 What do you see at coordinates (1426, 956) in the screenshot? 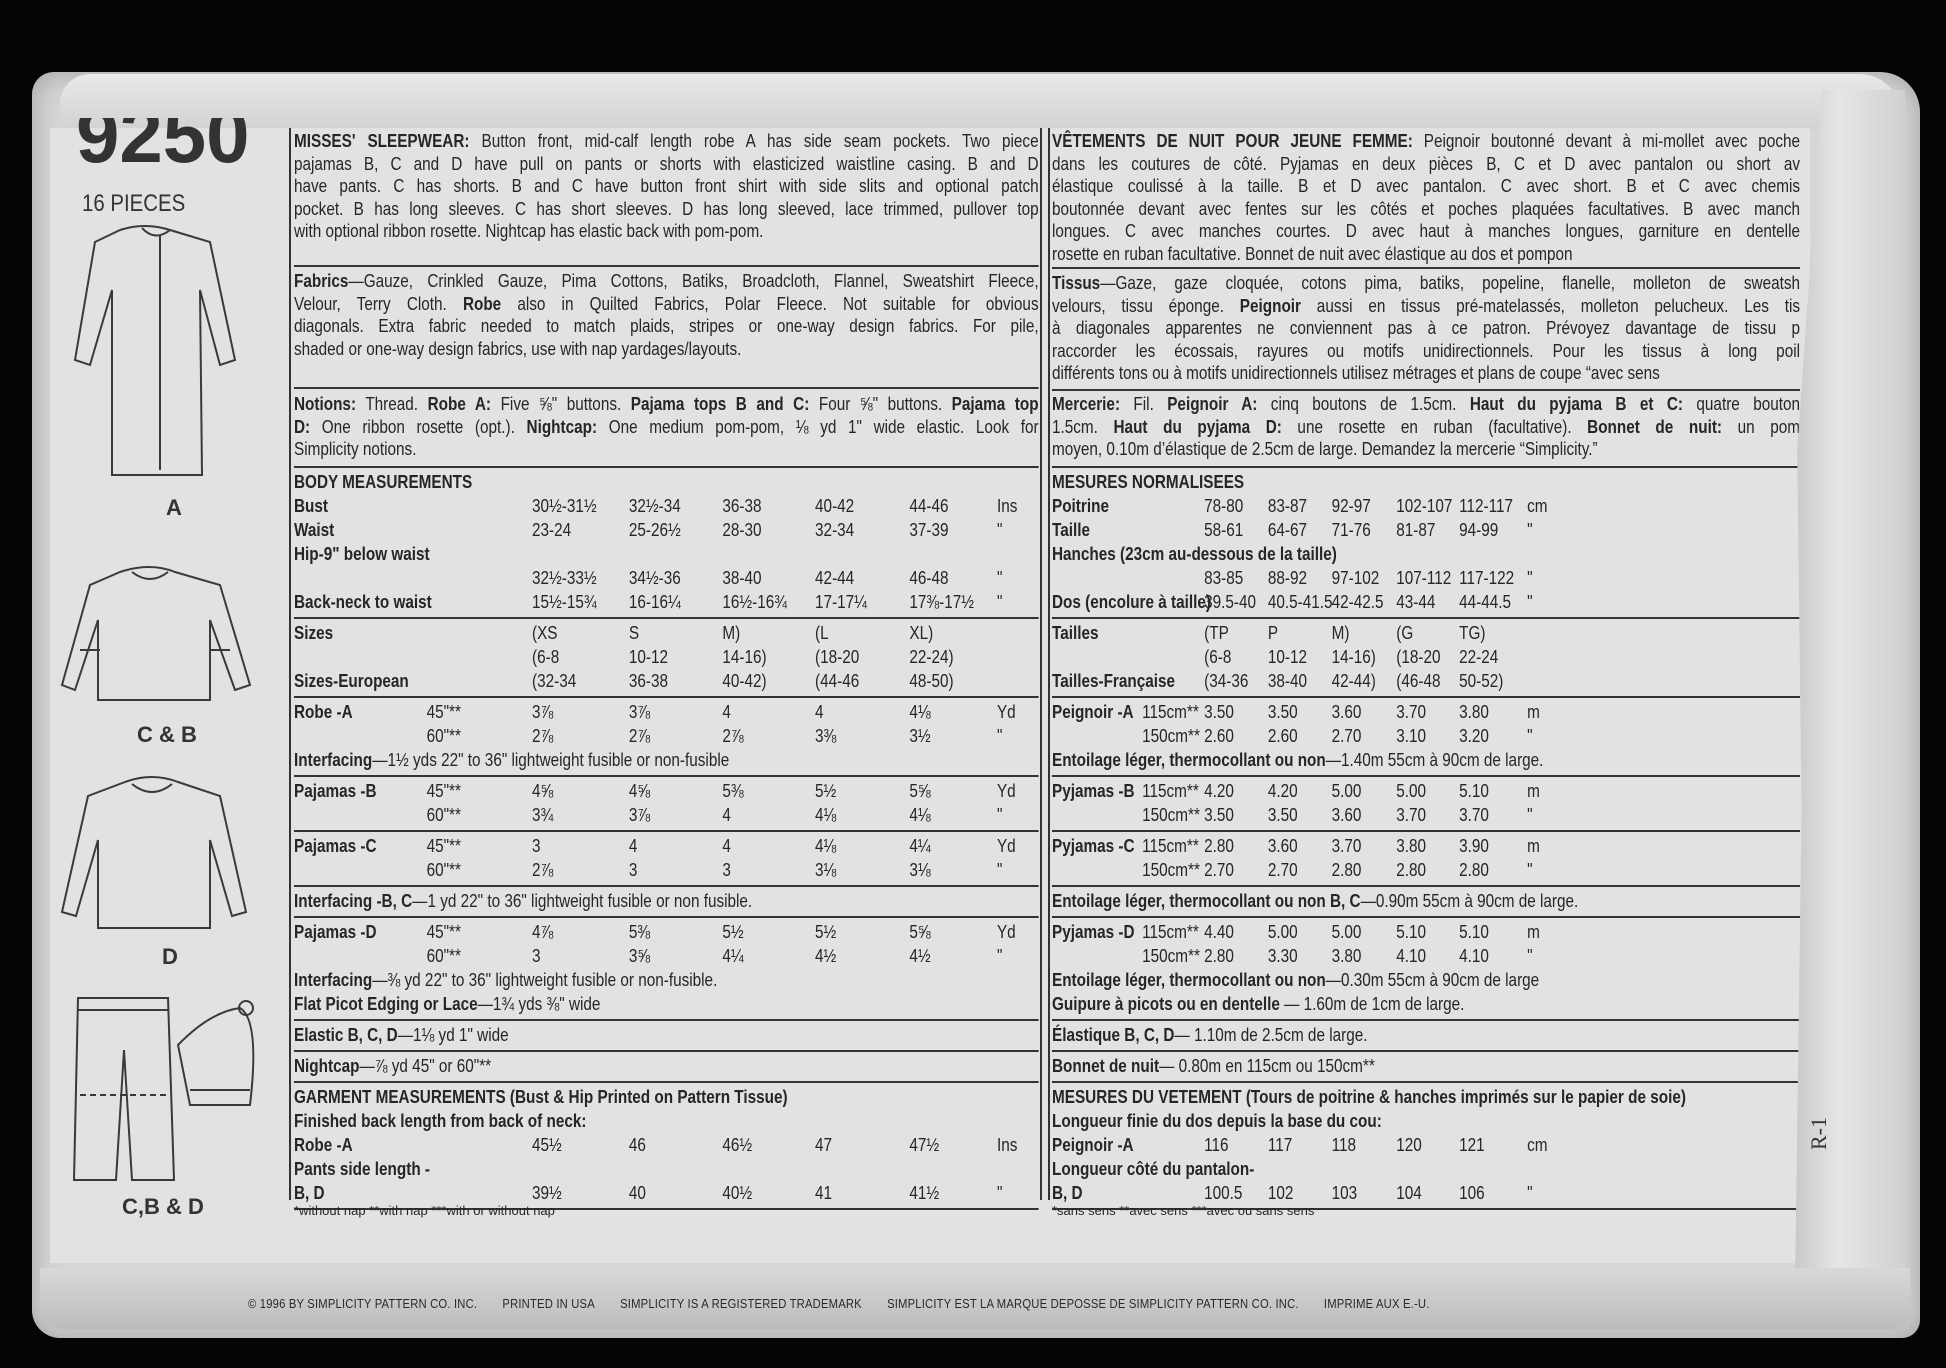
I see `table-row: 150cm** 2.80 3.30 3.80 4.10 4.10 "` at bounding box center [1426, 956].